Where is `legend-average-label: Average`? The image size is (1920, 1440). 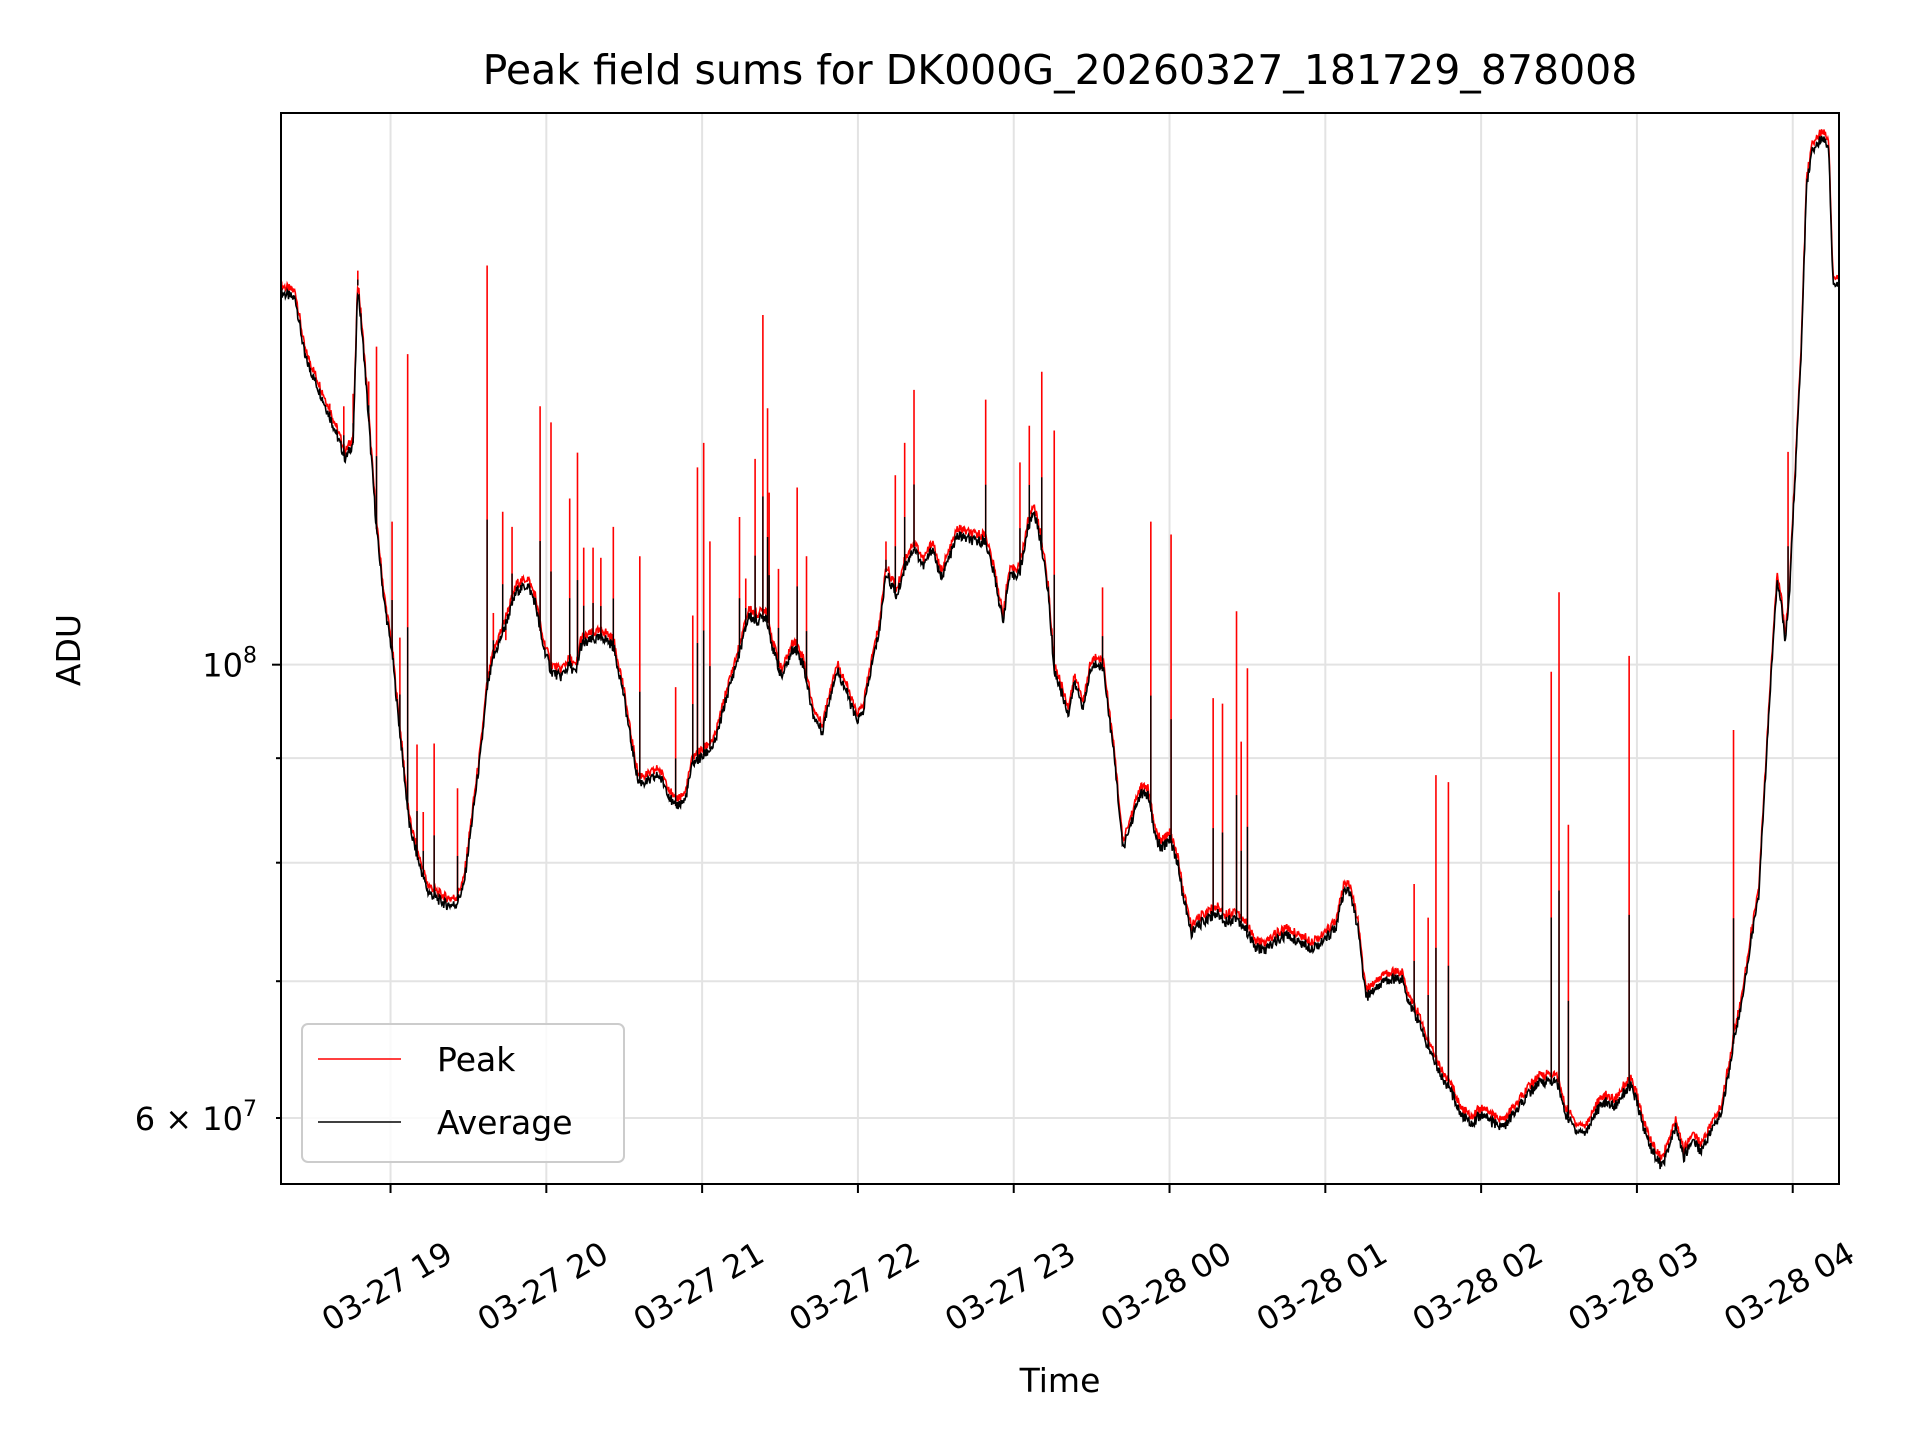
legend-average-label: Average is located at coordinates (505, 1122).